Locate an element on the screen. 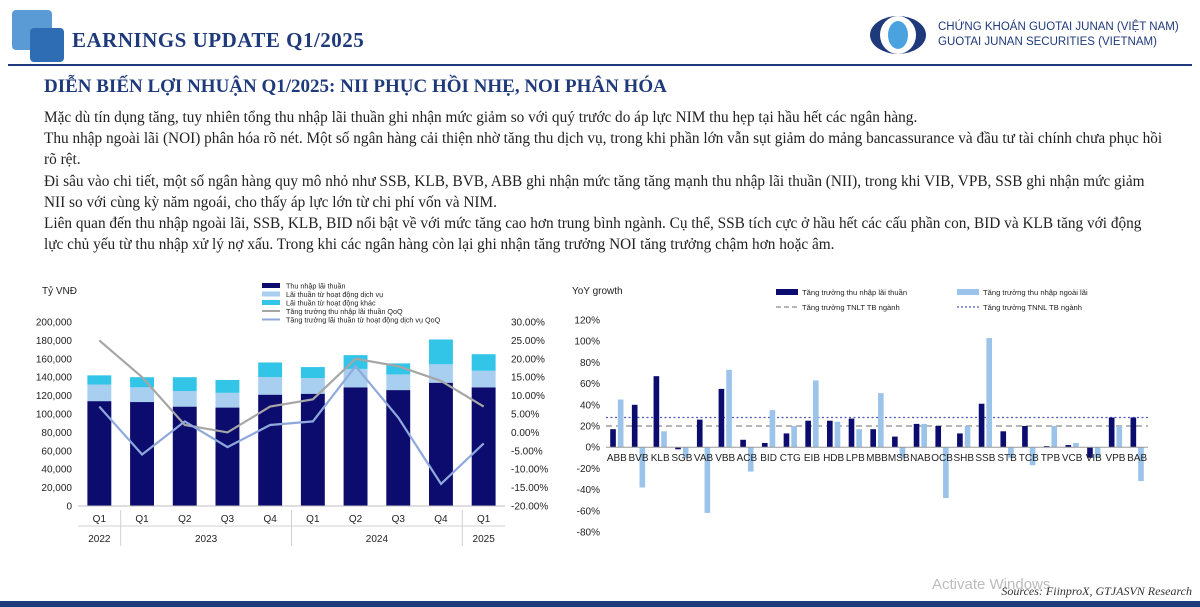  legend-label: Tăng trưởng TNLT TB ngành is located at coordinates (851, 307).